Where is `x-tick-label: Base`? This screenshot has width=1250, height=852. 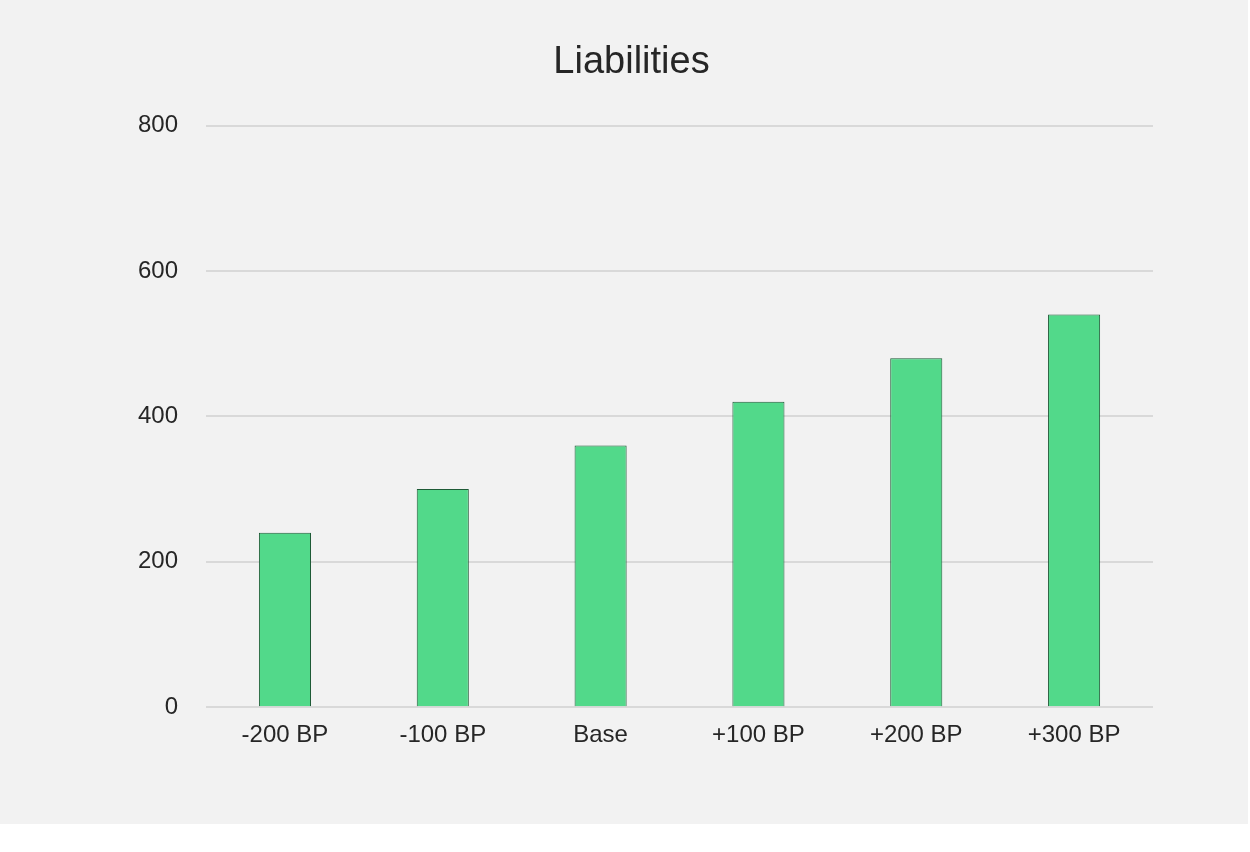
x-tick-label: Base is located at coordinates (600, 734).